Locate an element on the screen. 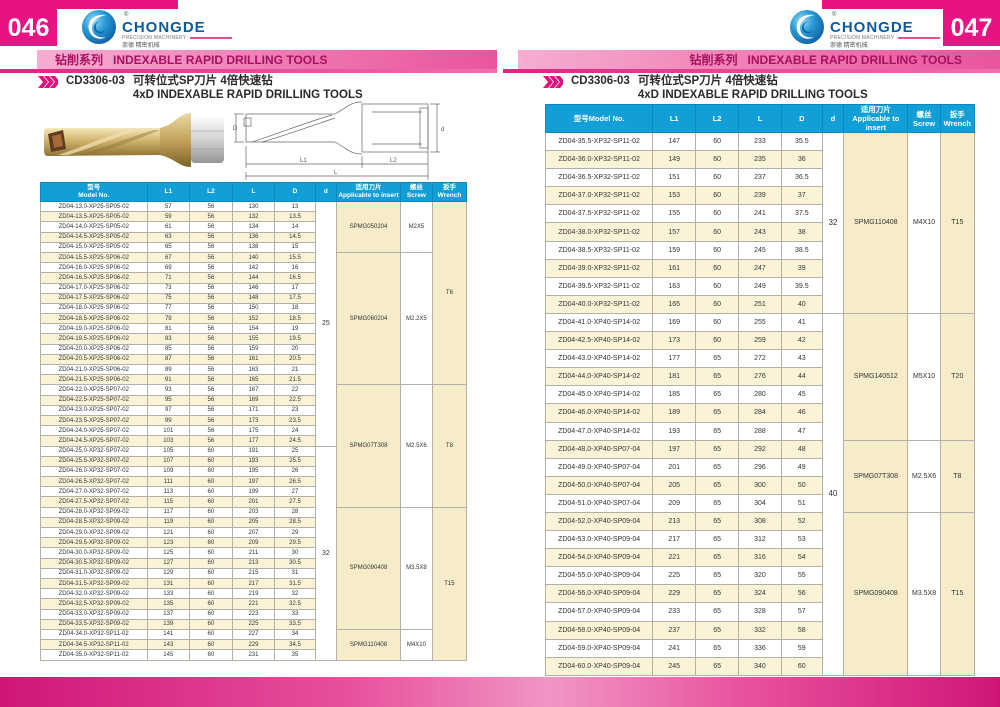  column-header: d is located at coordinates (326, 192).